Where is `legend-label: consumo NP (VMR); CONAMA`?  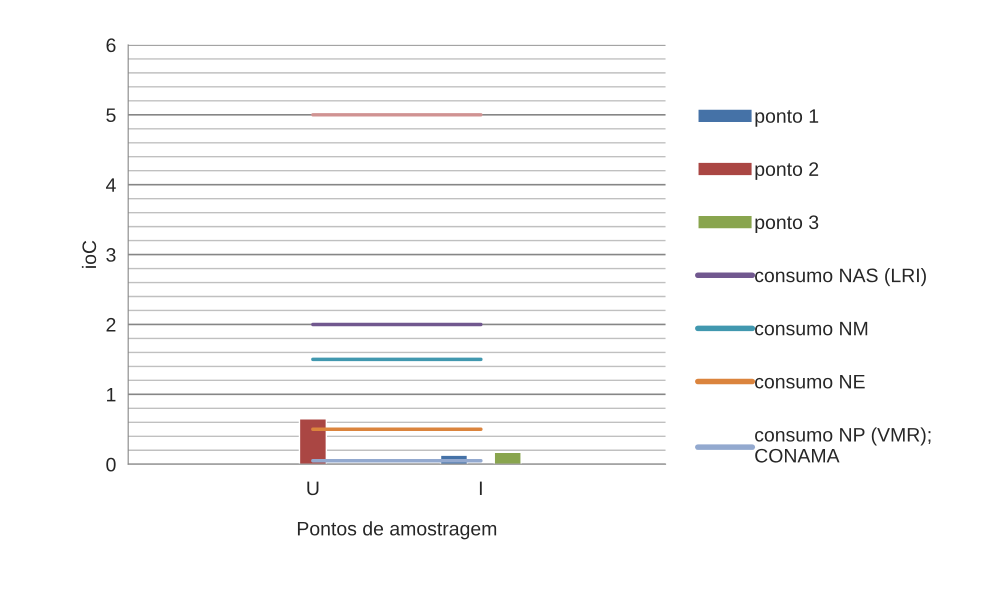
legend-label: consumo NP (VMR); CONAMA is located at coordinates (842, 445).